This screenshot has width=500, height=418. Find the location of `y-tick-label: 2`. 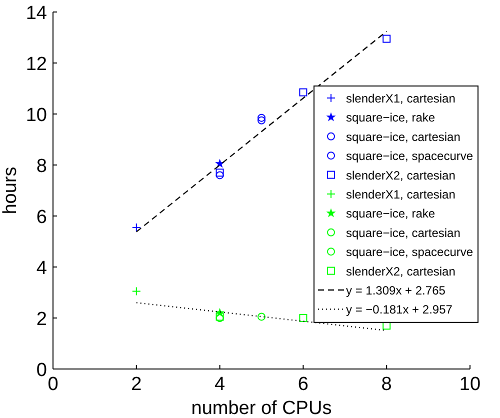

y-tick-label: 2 is located at coordinates (41, 319).